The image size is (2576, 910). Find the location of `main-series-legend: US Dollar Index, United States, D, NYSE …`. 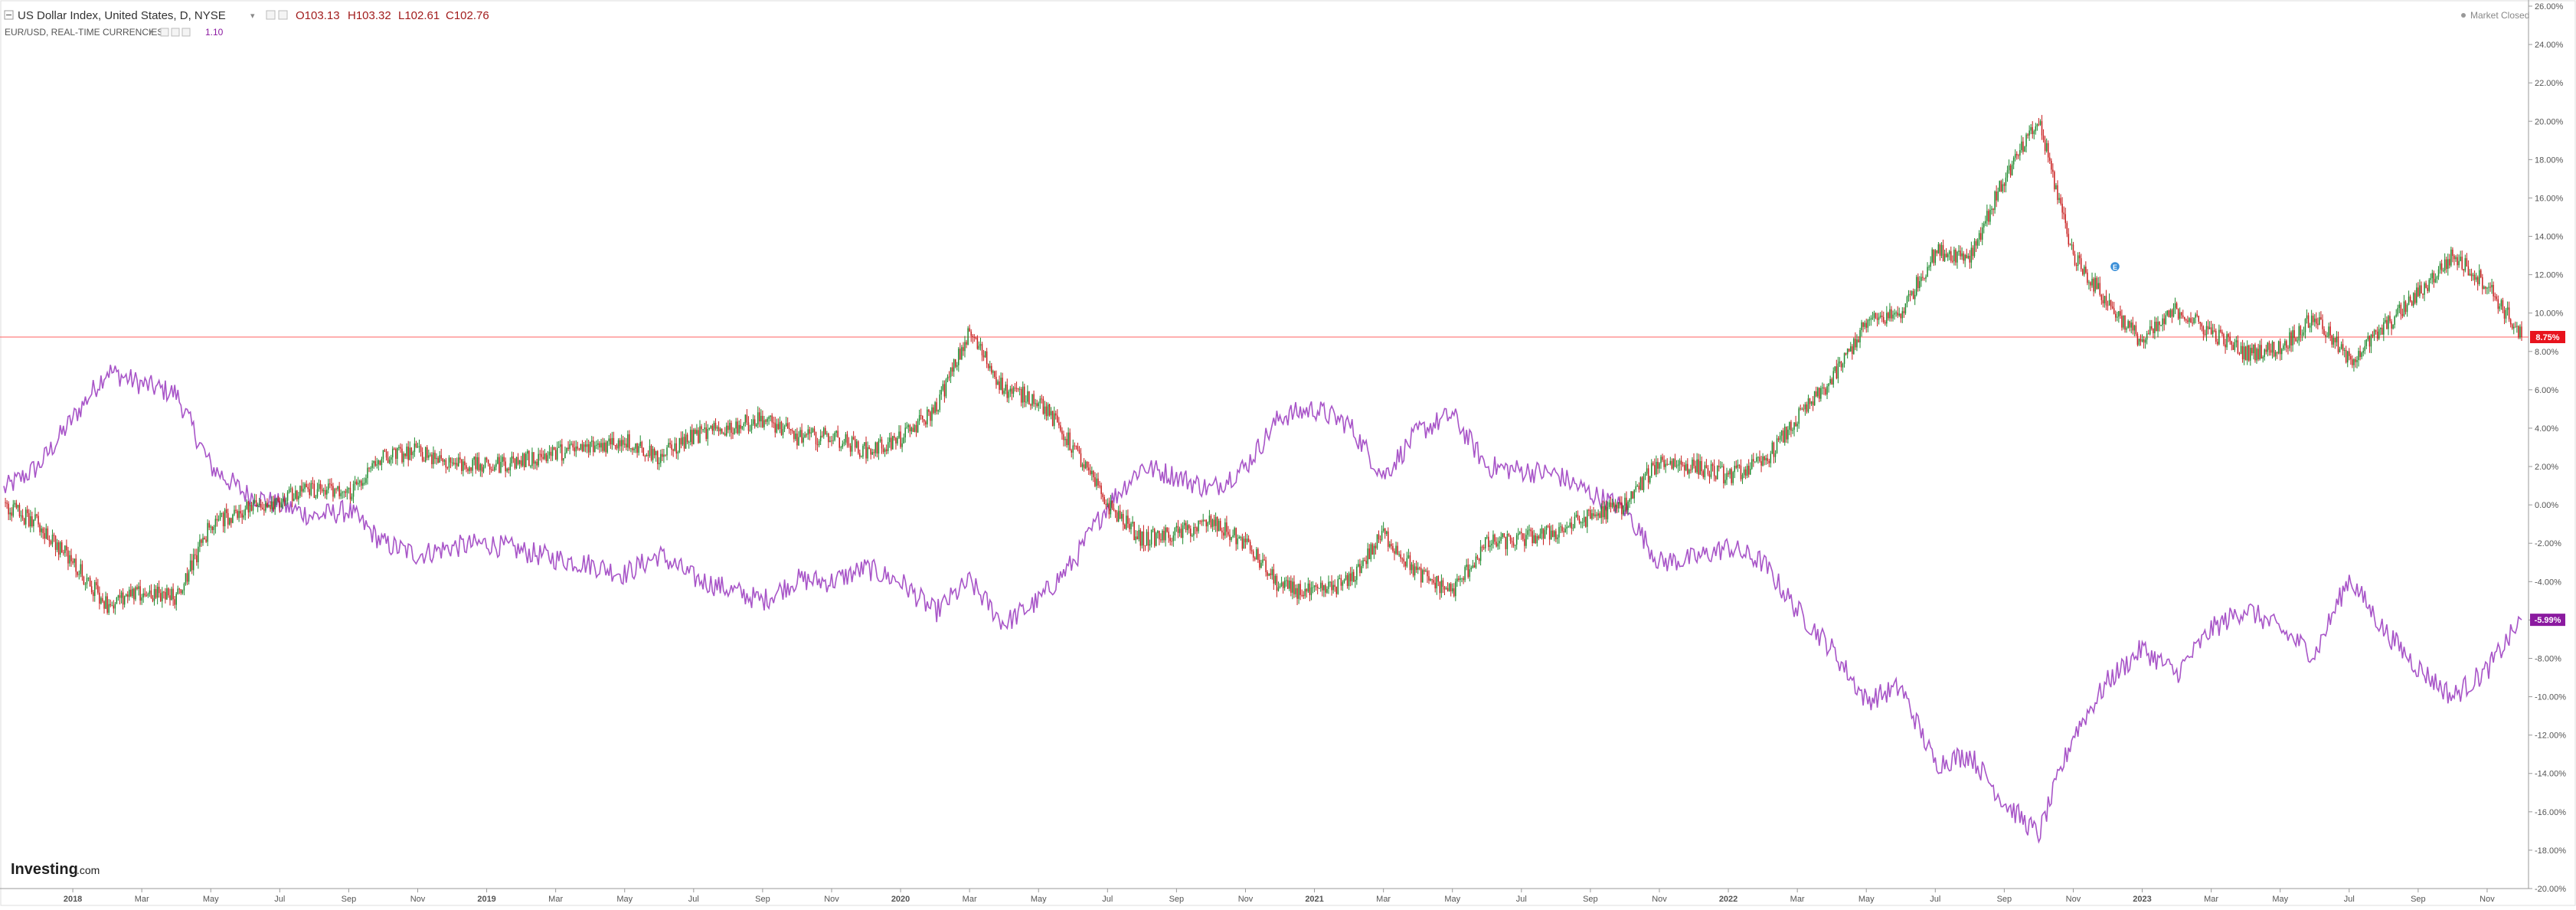

main-series-legend: US Dollar Index, United States, D, NYSE … is located at coordinates (246, 15).